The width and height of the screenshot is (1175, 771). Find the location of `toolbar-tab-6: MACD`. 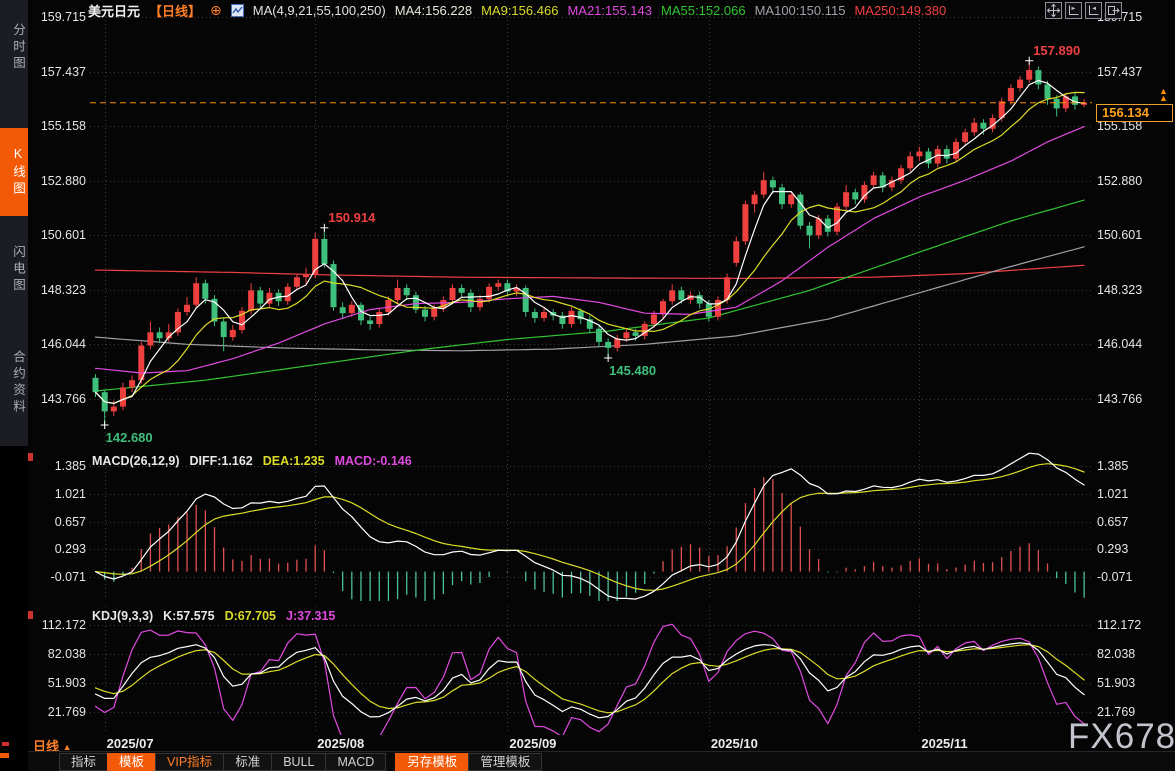

toolbar-tab-6: MACD is located at coordinates (356, 762).